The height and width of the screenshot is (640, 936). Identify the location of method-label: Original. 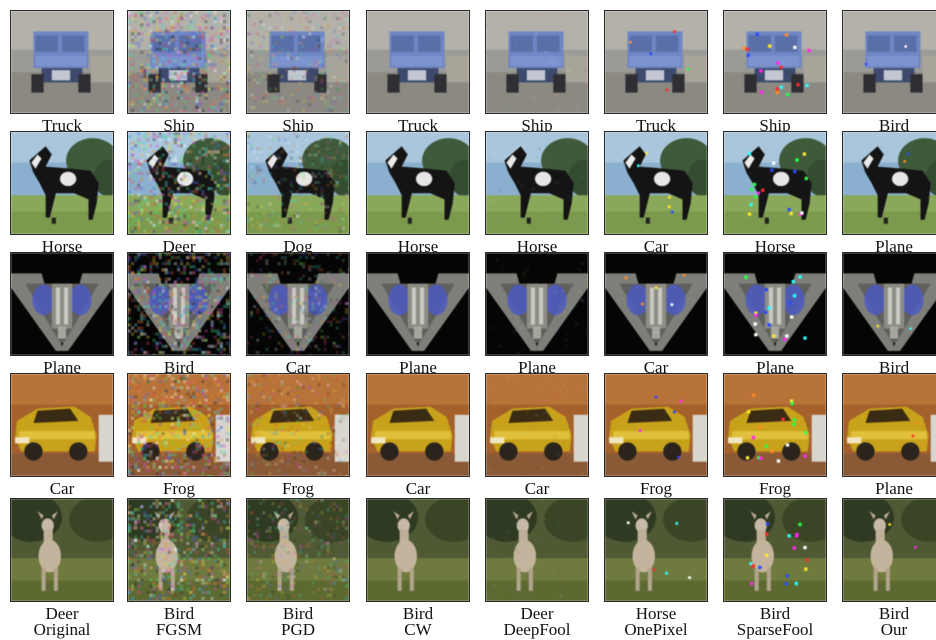
(62, 629).